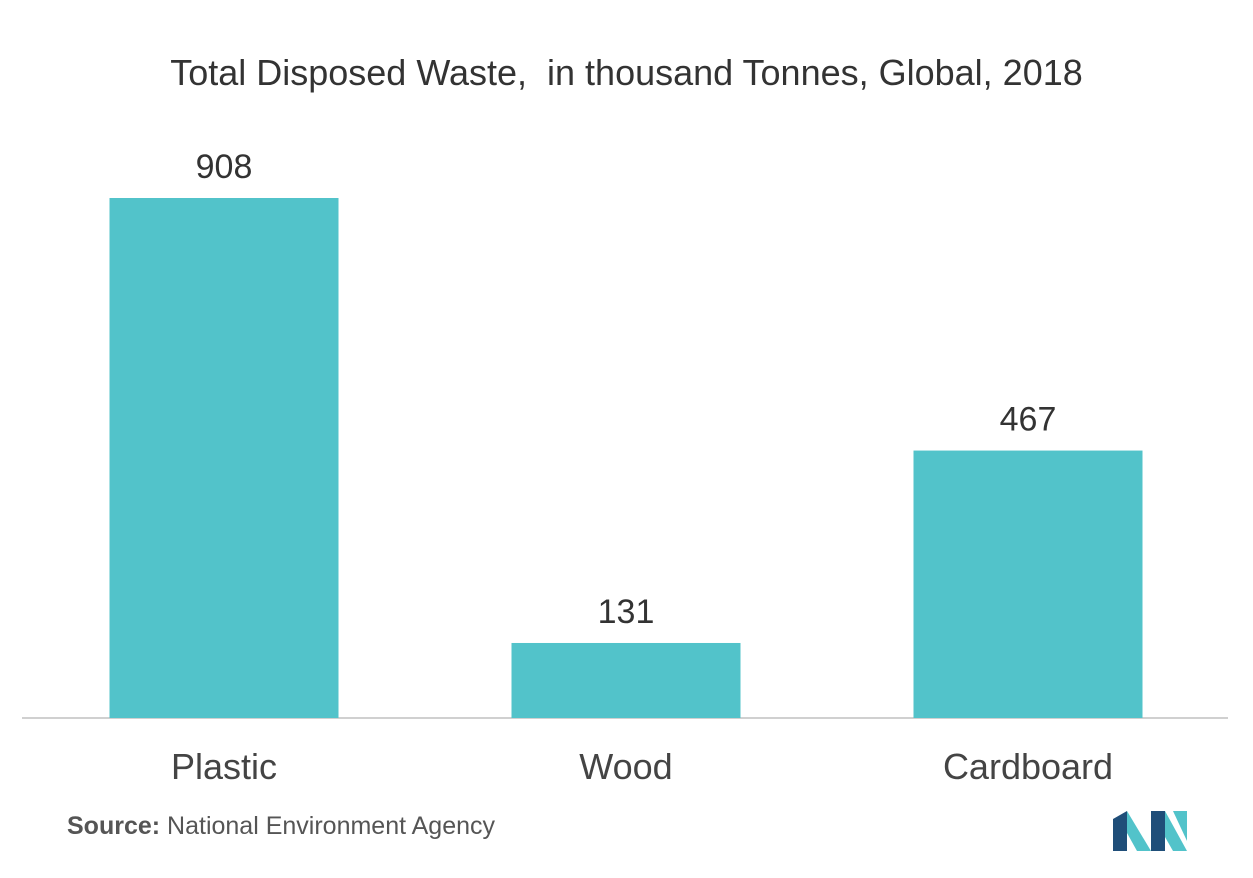 The image size is (1253, 878). What do you see at coordinates (224, 167) in the screenshot?
I see `data-label-plastic: 908` at bounding box center [224, 167].